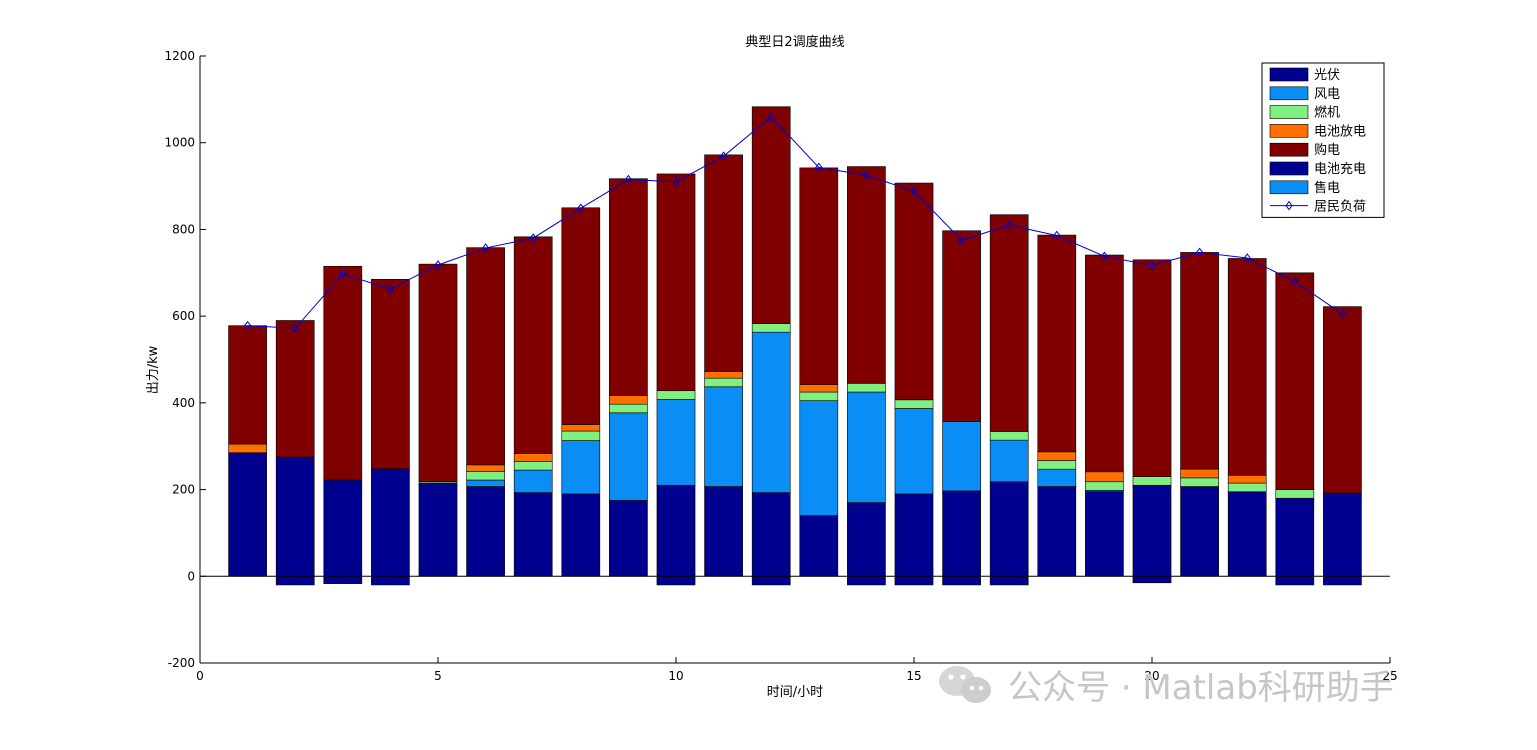 The height and width of the screenshot is (750, 1537). I want to click on legend-swatch-marker, so click(1289, 205).